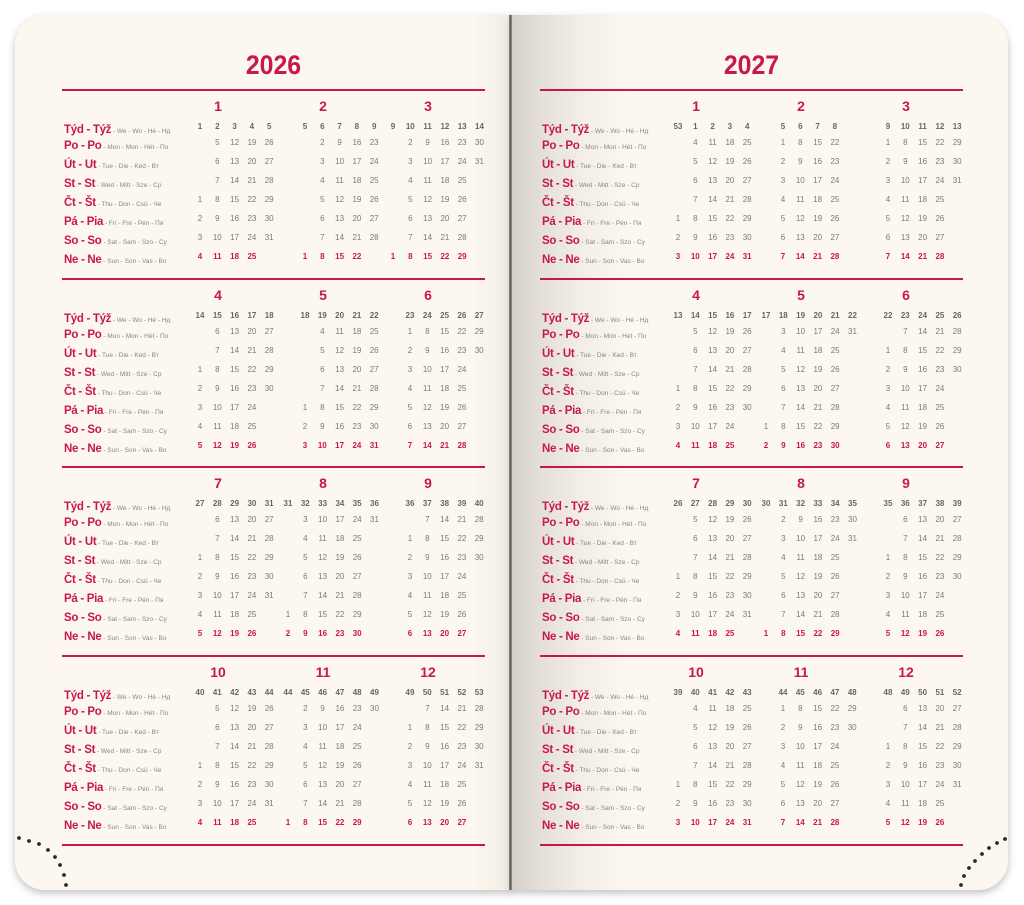 Image resolution: width=1024 pixels, height=905 pixels. I want to click on week-number: 20, so click(340, 315).